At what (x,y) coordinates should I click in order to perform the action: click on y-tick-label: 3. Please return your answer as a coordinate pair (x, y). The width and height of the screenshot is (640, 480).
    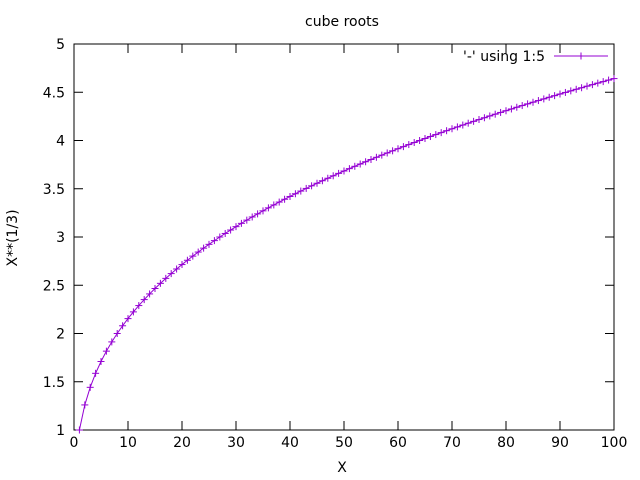
    Looking at the image, I should click on (60, 238).